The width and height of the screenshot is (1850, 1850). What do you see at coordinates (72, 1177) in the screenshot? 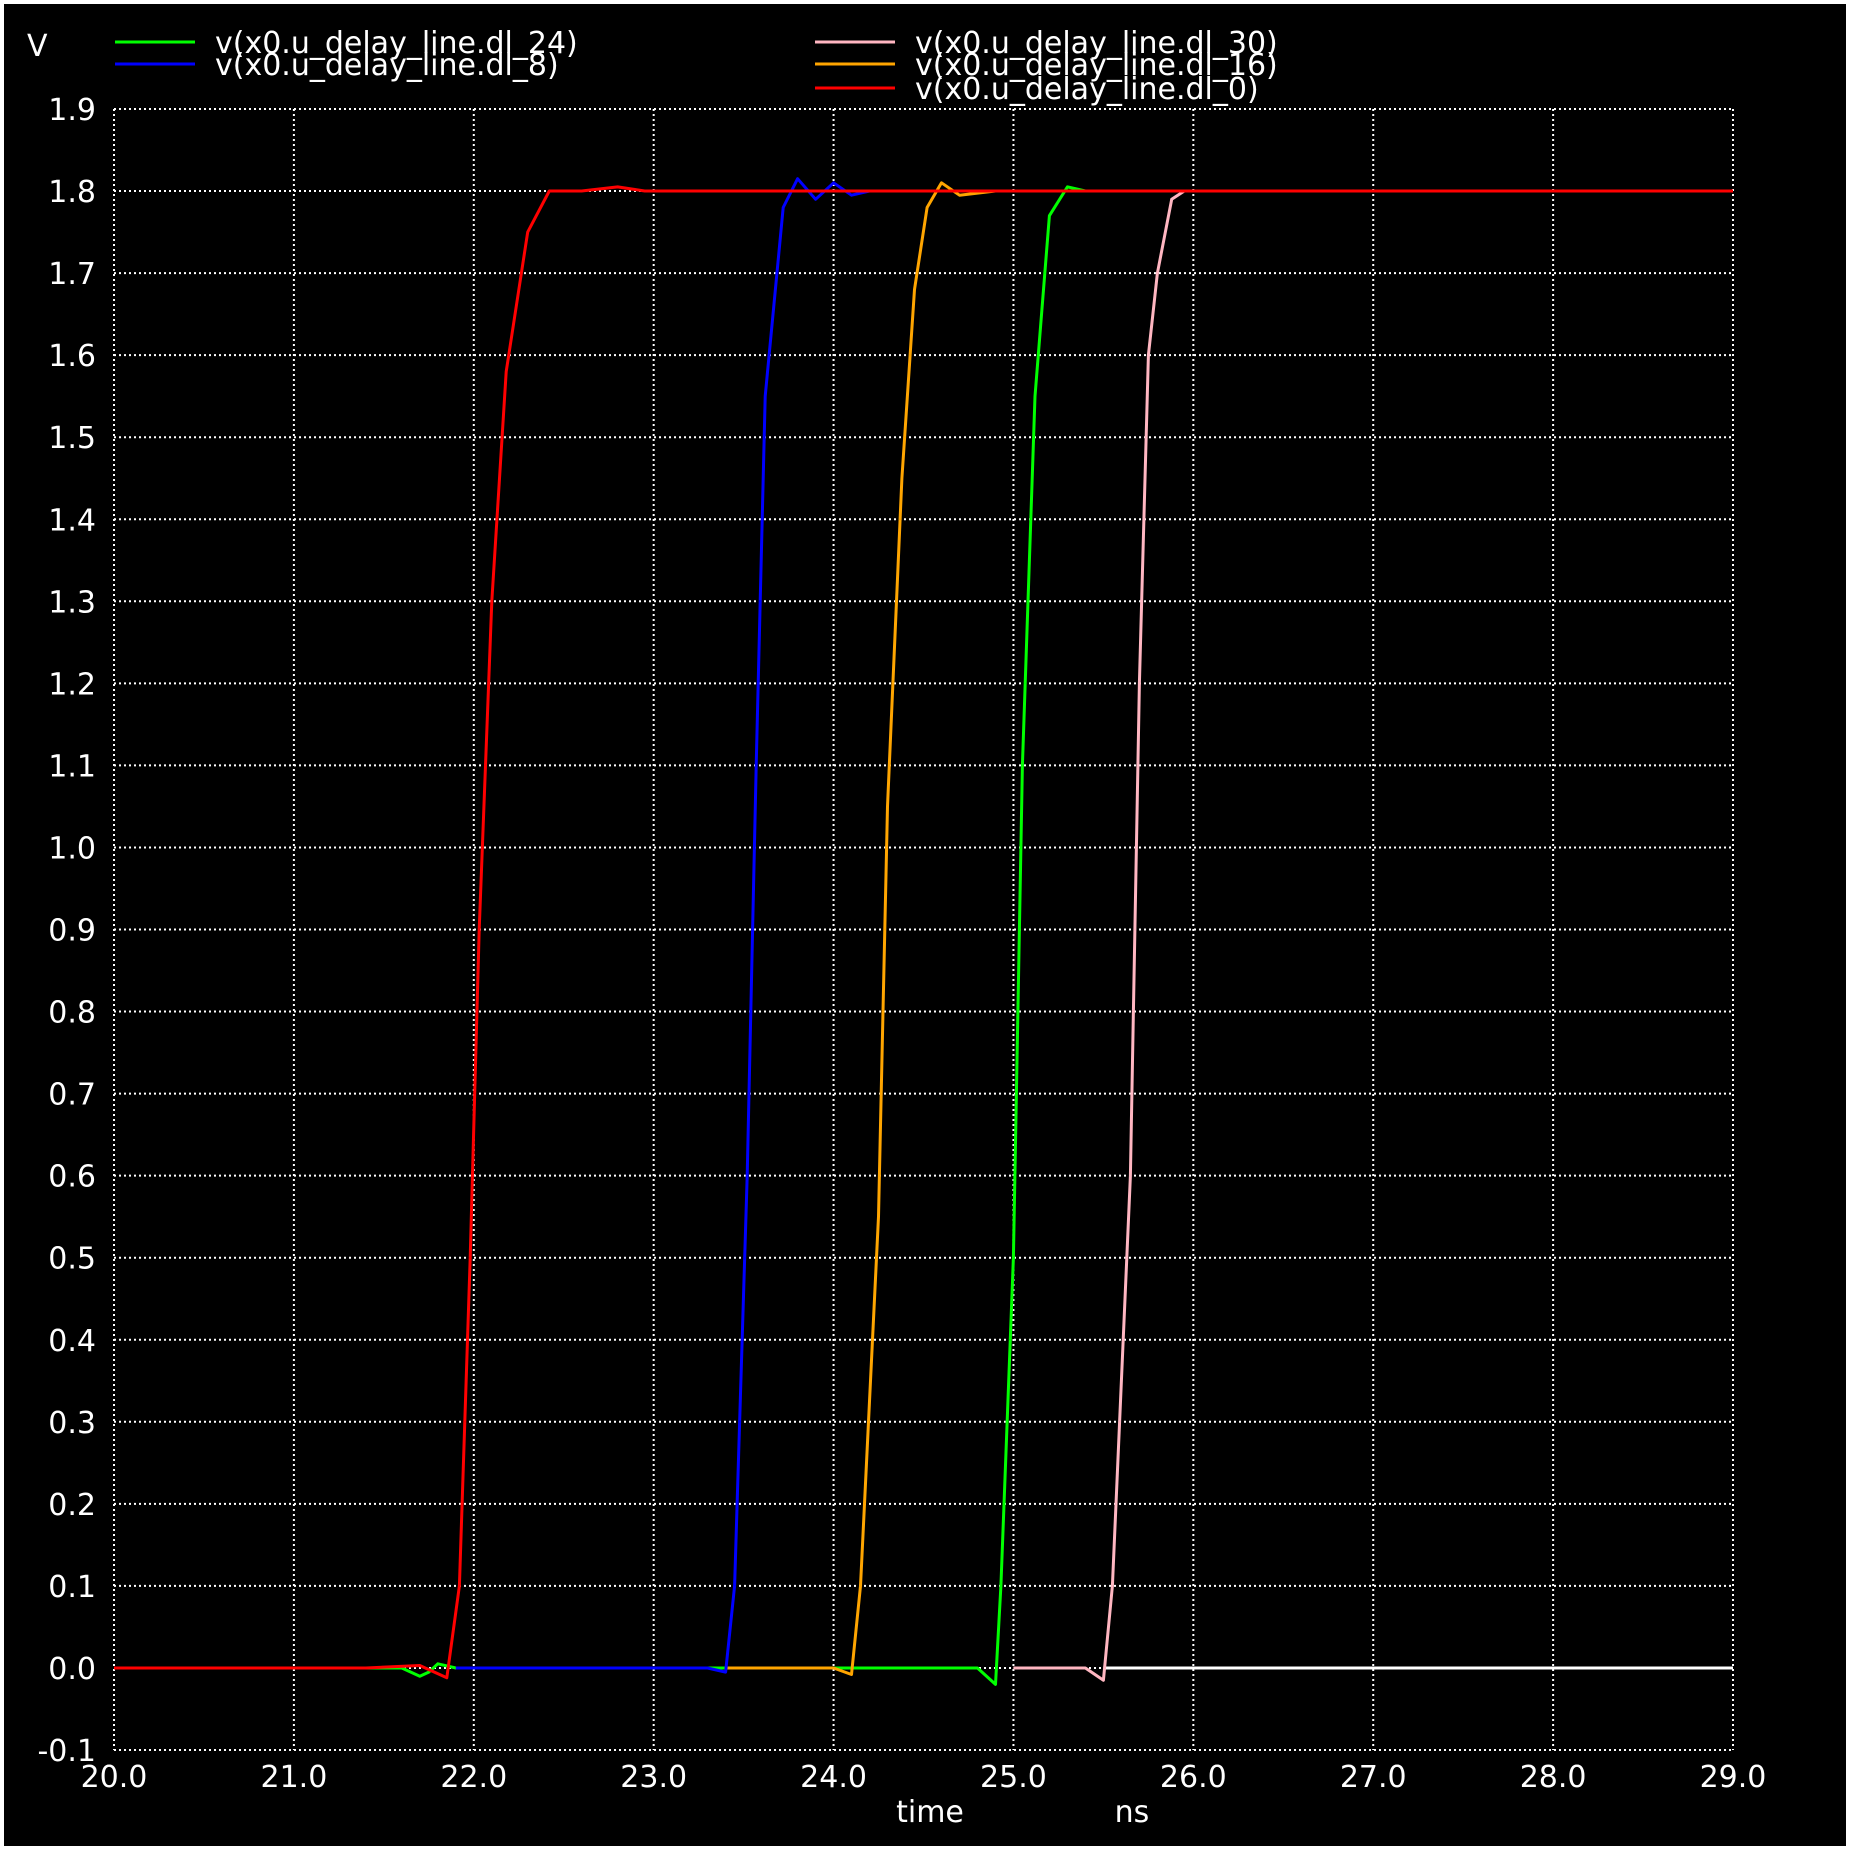
I see `y-tick-label: 0.6` at bounding box center [72, 1177].